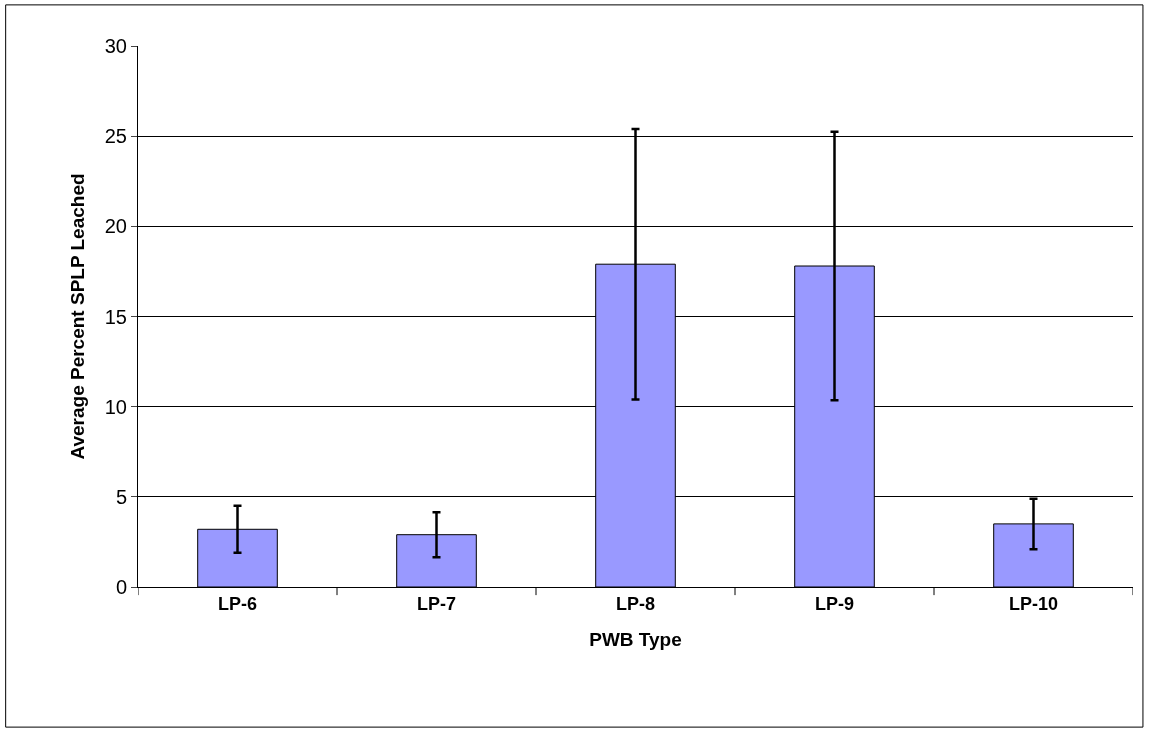 This screenshot has height=733, width=1150. What do you see at coordinates (115, 136) in the screenshot?
I see `y-tick-label: 25` at bounding box center [115, 136].